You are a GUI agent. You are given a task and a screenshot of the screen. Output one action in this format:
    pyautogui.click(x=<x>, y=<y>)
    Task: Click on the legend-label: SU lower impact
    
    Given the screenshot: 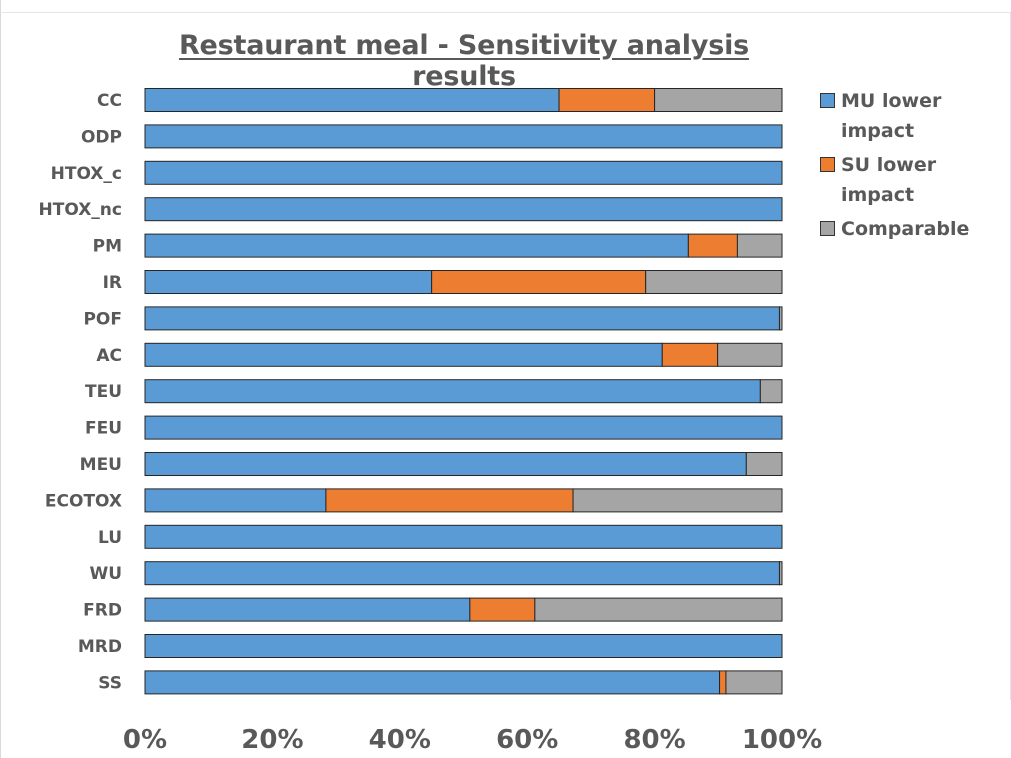 What is the action you would take?
    pyautogui.click(x=889, y=180)
    